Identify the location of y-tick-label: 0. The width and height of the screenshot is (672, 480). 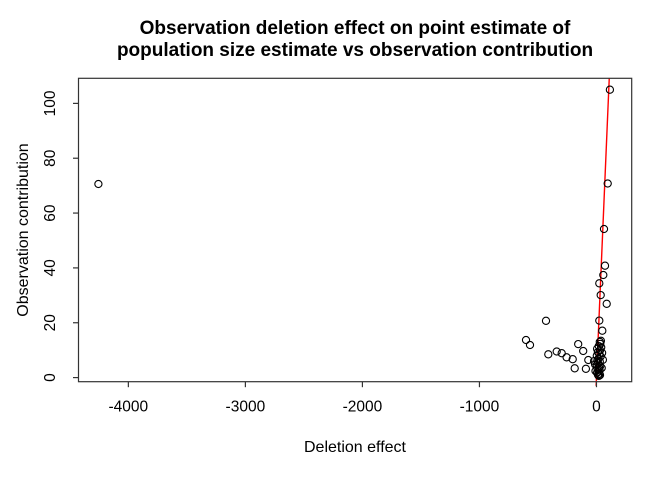
(50, 377).